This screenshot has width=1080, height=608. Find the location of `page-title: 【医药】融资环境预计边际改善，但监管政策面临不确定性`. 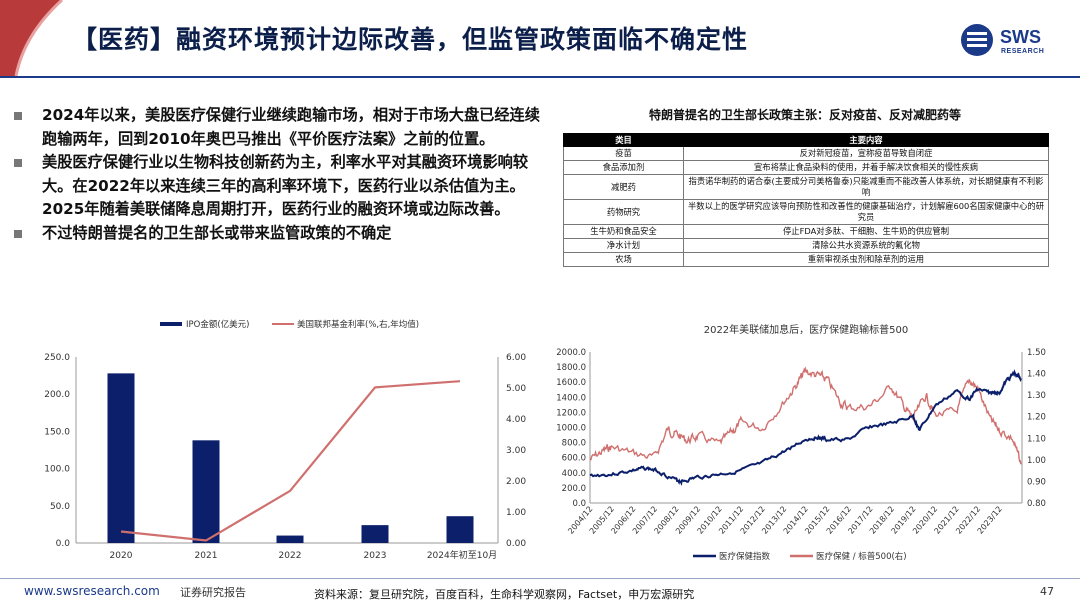

page-title: 【医药】融资环境预计边际改善，但监管政策面临不确定性 is located at coordinates (410, 39).